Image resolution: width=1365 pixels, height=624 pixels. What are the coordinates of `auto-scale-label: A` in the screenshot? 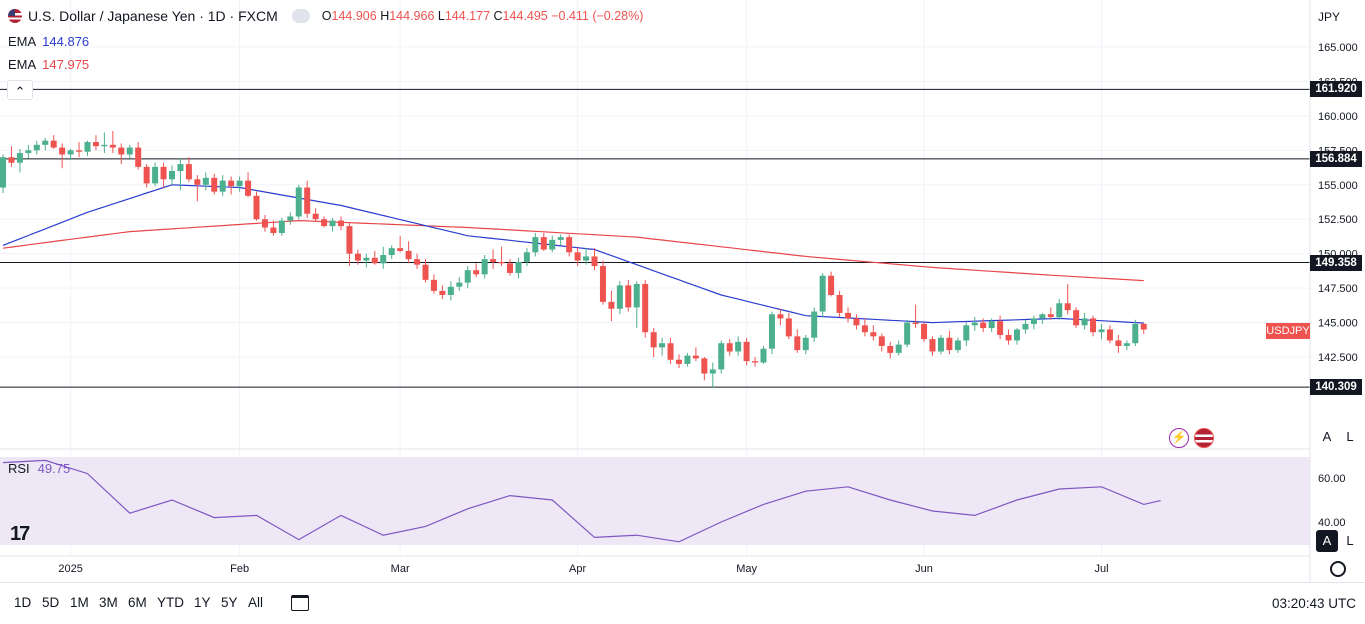 It's located at (1327, 436).